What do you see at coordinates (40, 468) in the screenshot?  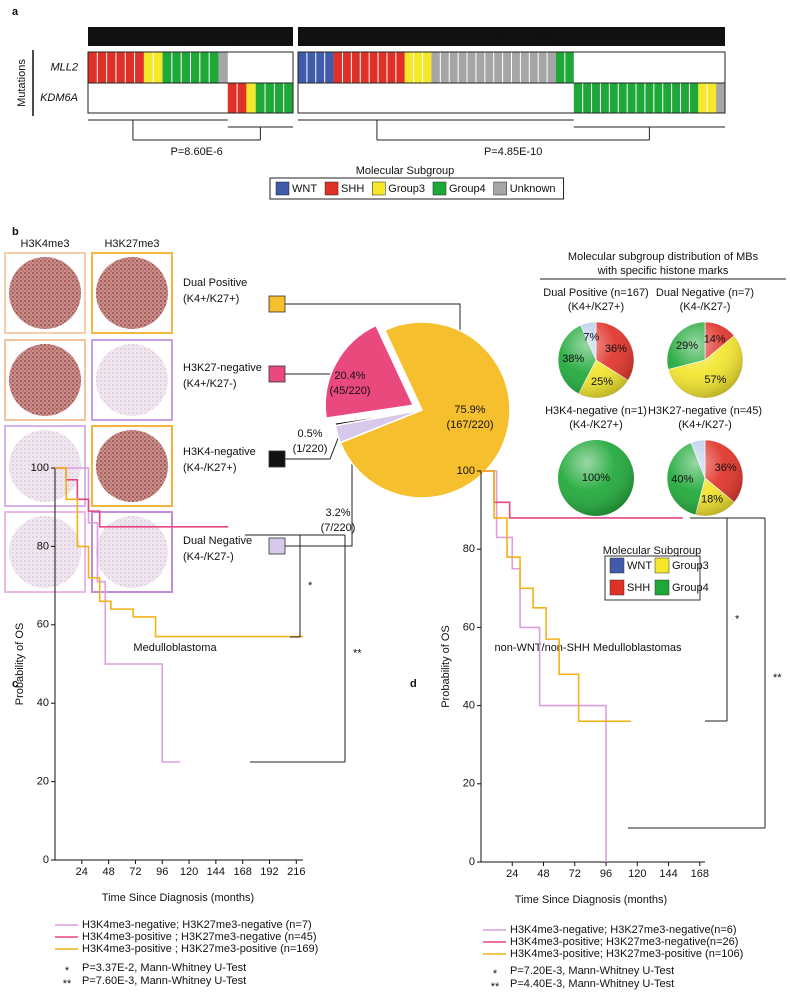 I see `y-tick-label: 100` at bounding box center [40, 468].